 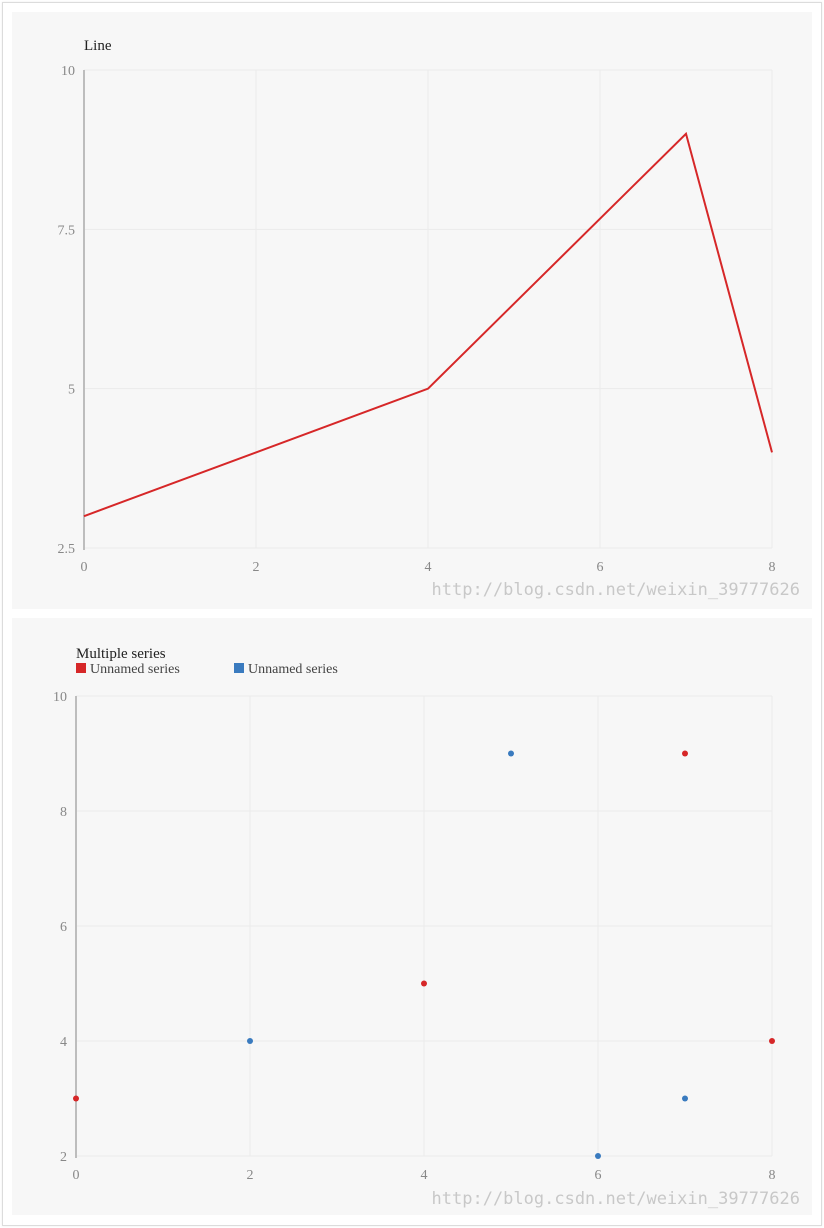 What do you see at coordinates (98, 46) in the screenshot?
I see `chart-title: Line` at bounding box center [98, 46].